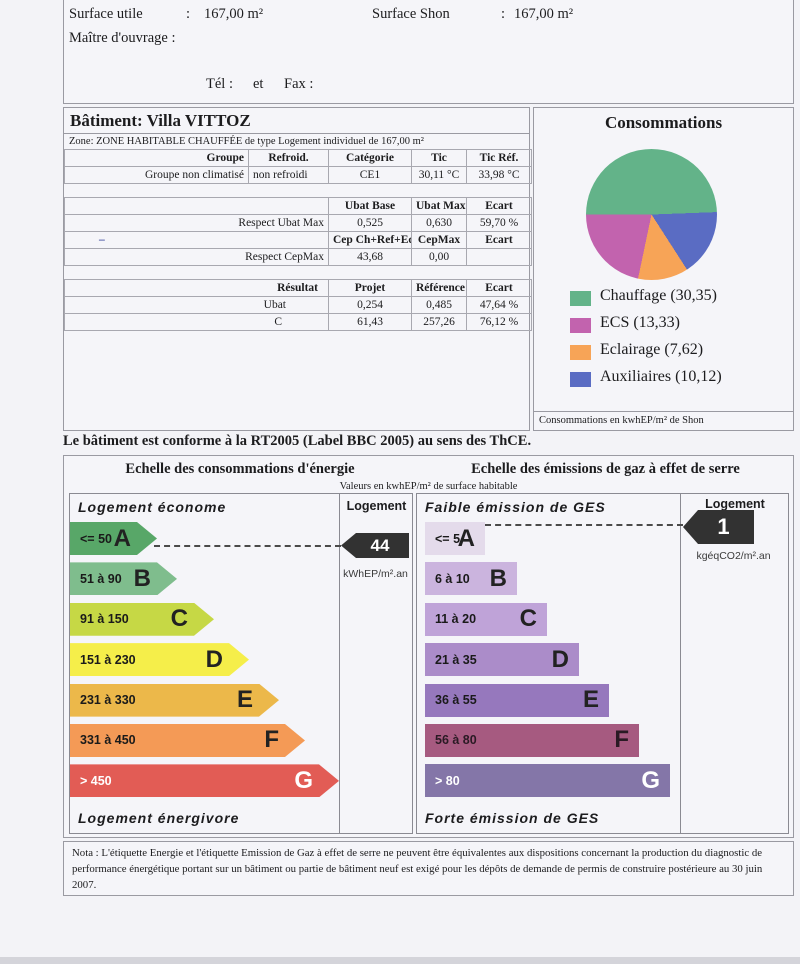 This screenshot has width=800, height=964. Describe the element at coordinates (288, 158) in the screenshot. I see `table-cell: Refroid.` at that location.